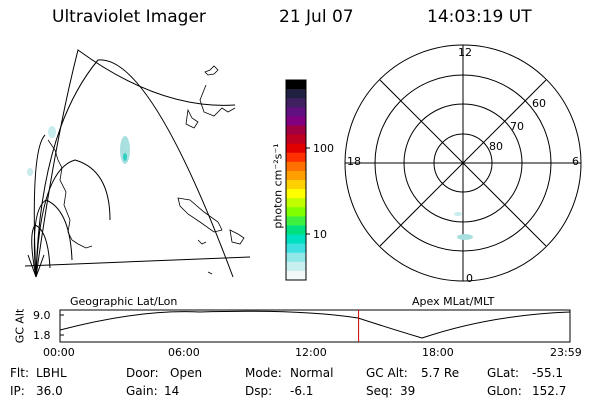  Describe the element at coordinates (408, 391) in the screenshot. I see `seq-value: 39` at that location.